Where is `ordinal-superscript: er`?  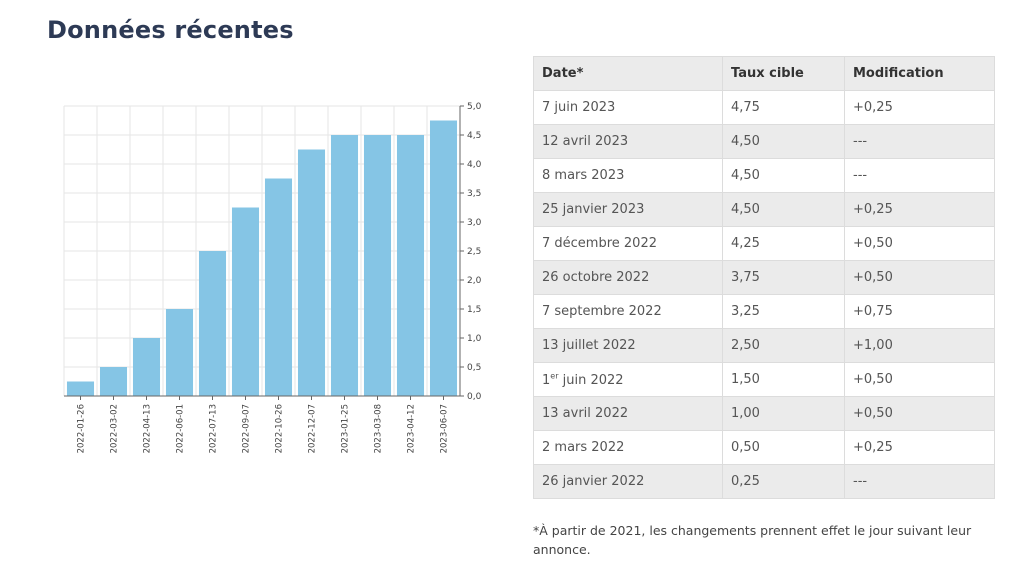
ordinal-superscript: er is located at coordinates (554, 376).